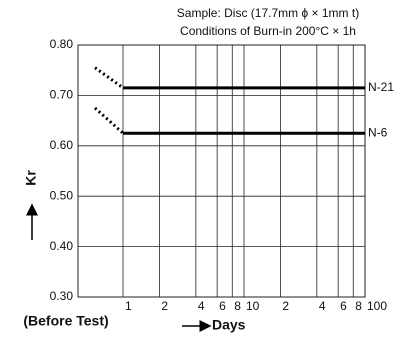 This screenshot has height=337, width=412. What do you see at coordinates (128, 306) in the screenshot?
I see `x-tick-label: 1` at bounding box center [128, 306].